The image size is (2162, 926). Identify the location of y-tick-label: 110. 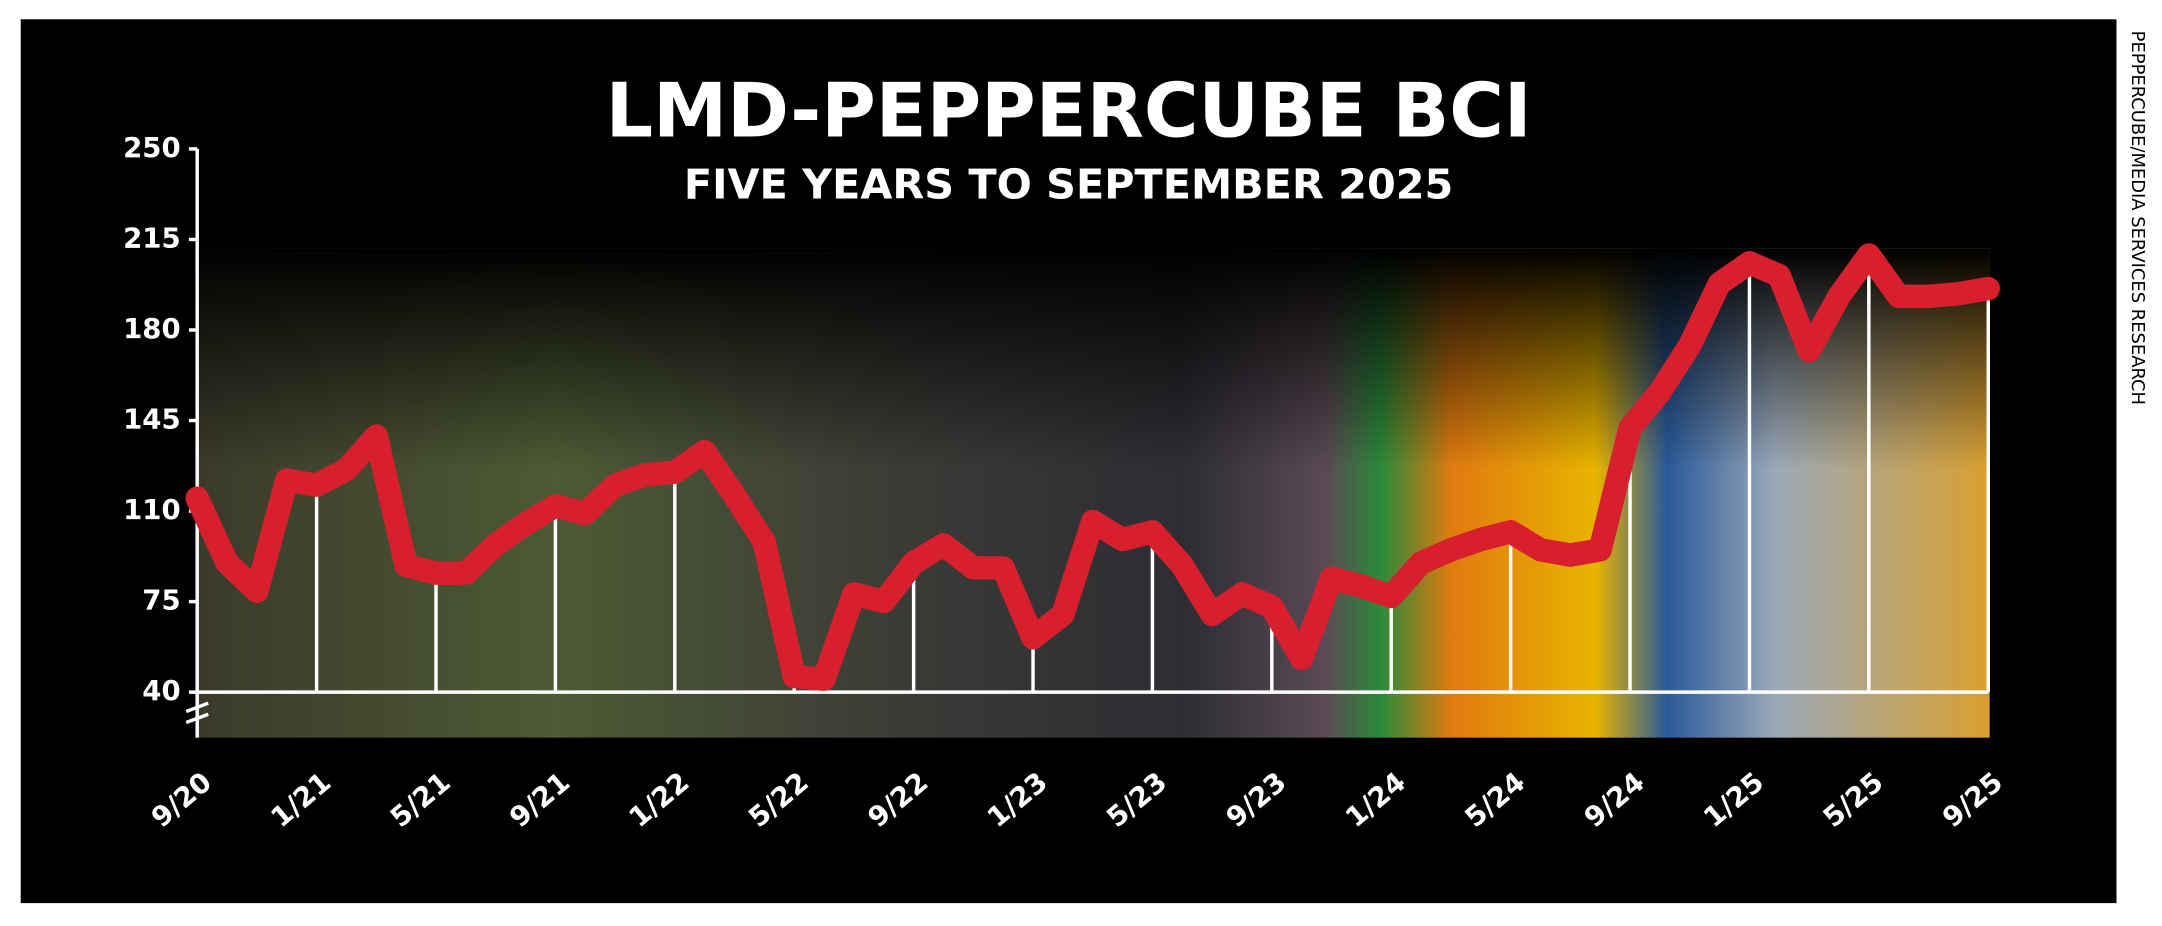
(152, 509).